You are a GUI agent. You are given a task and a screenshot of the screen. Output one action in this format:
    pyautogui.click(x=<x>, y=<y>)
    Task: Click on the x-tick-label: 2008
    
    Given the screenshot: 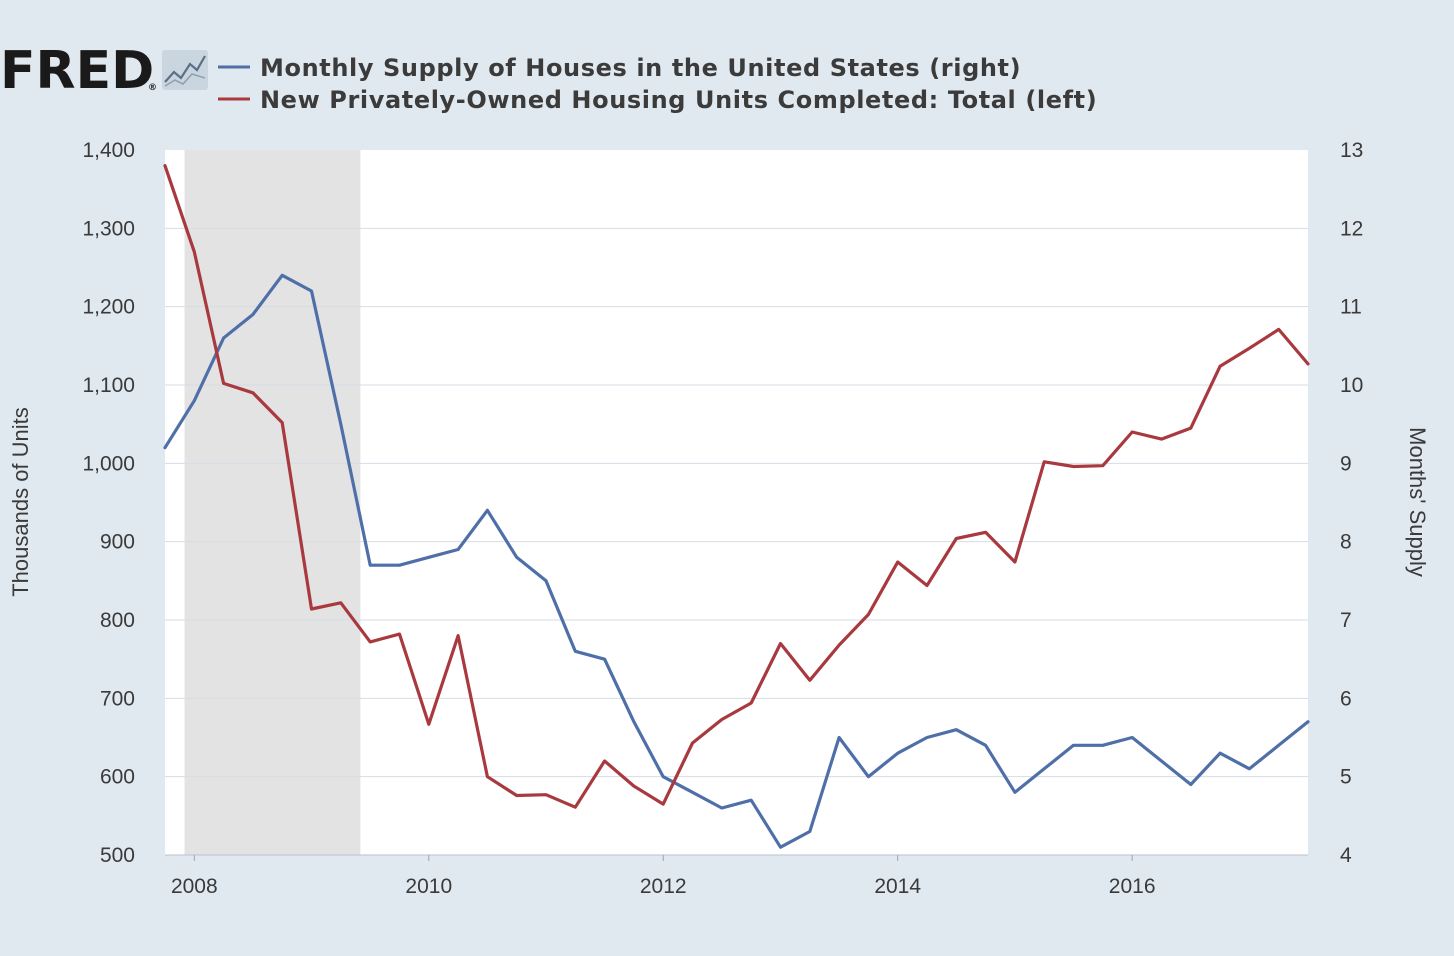 What is the action you would take?
    pyautogui.click(x=194, y=886)
    